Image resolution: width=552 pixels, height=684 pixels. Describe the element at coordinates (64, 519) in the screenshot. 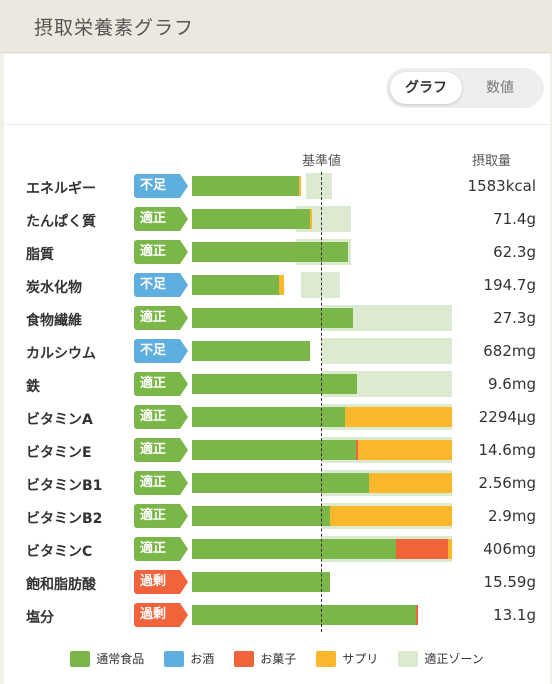

I see `nutrient-name: ビタミンB2` at that location.